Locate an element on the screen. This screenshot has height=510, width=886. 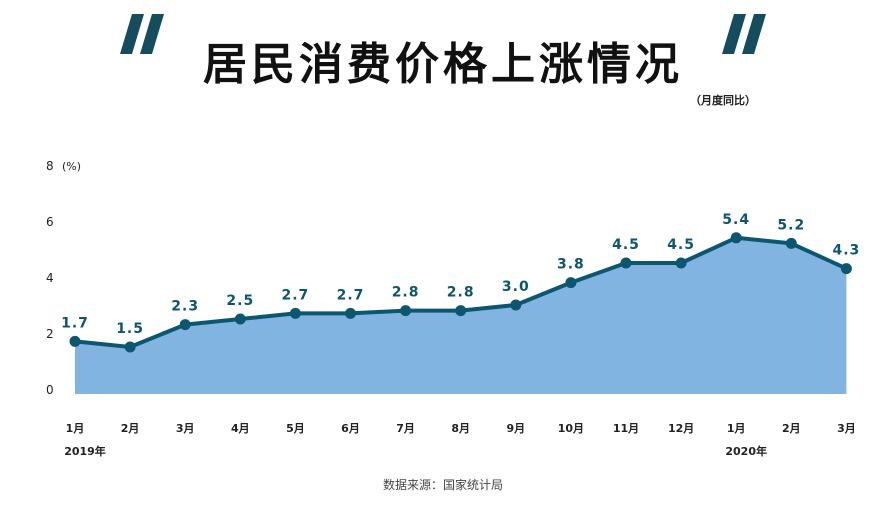
year-label: 2019年 is located at coordinates (85, 451).